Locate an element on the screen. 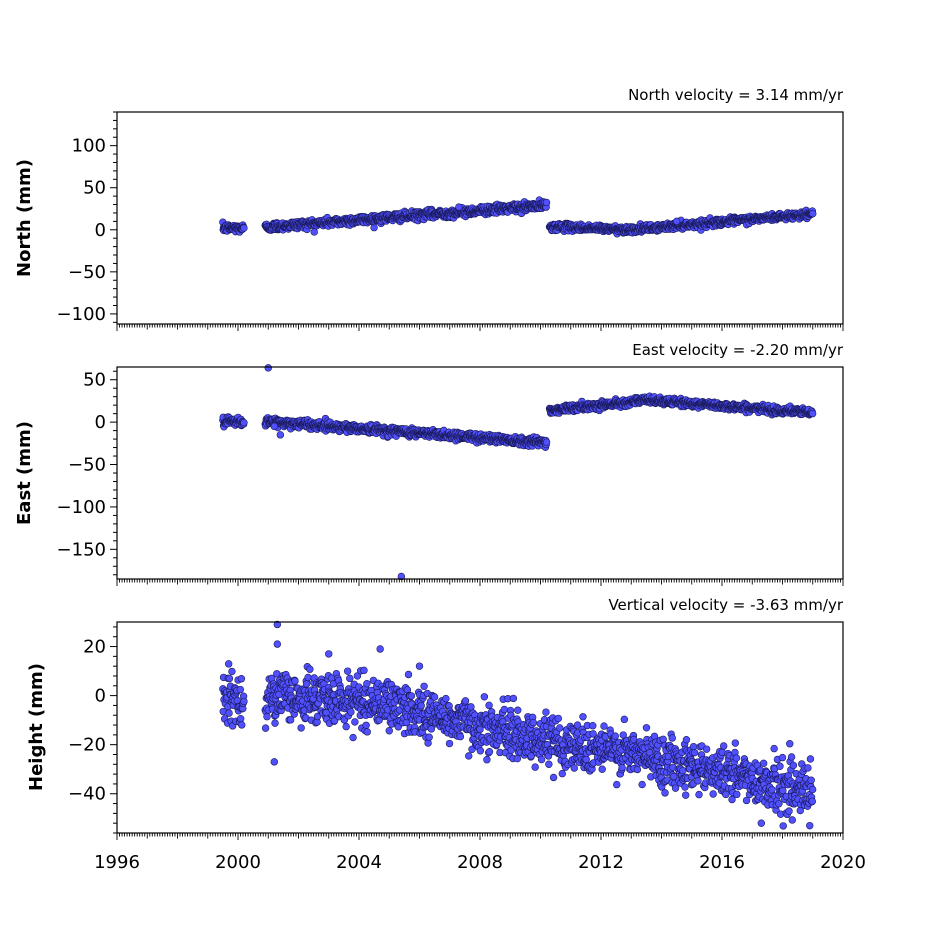  north-data-points is located at coordinates (518, 217).